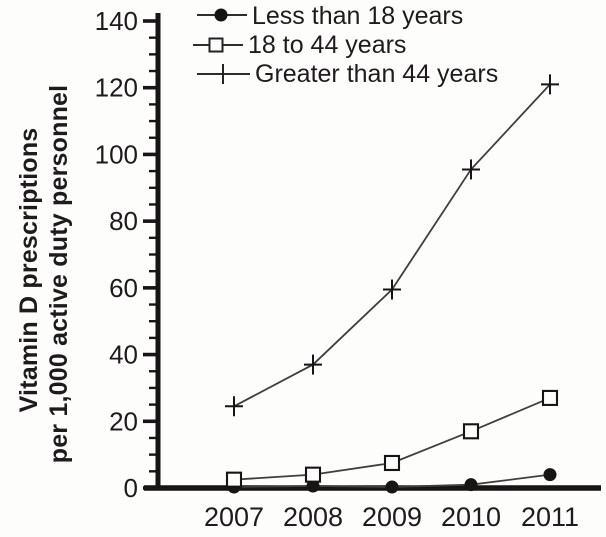 Image resolution: width=606 pixels, height=537 pixels. Describe the element at coordinates (234, 517) in the screenshot. I see `x-tick-label: 2007` at that location.